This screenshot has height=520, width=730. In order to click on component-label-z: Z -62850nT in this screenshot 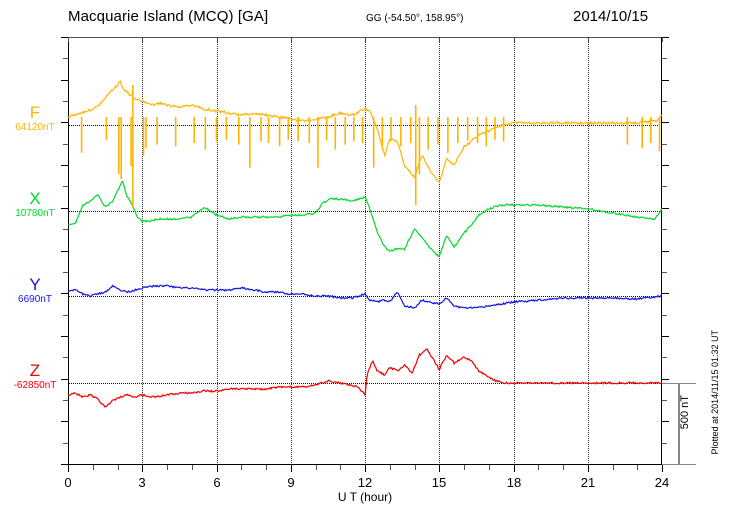, I will do `click(35, 377)`.